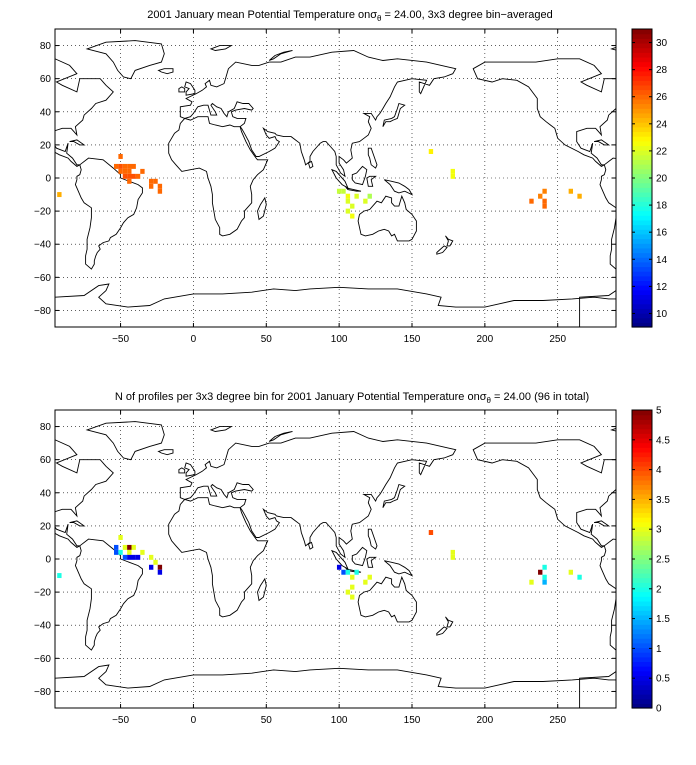  I want to click on colorbar: 10 12 14 16 18 20 22 24 26 28 30, so click(649, 178).